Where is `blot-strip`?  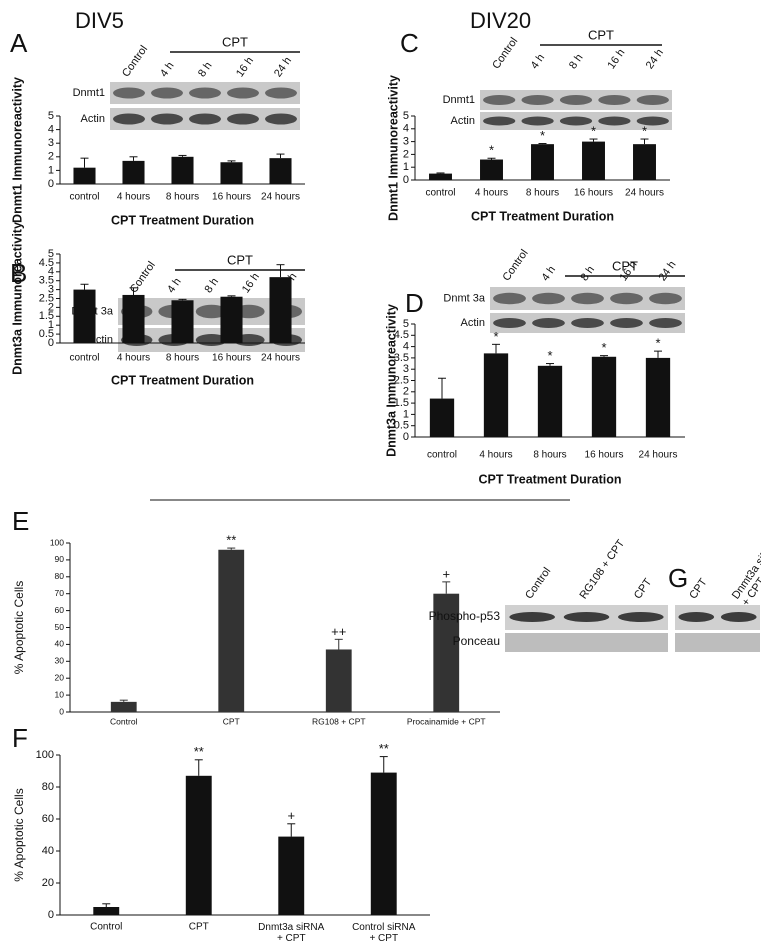
blot-strip is located at coordinates (586, 642).